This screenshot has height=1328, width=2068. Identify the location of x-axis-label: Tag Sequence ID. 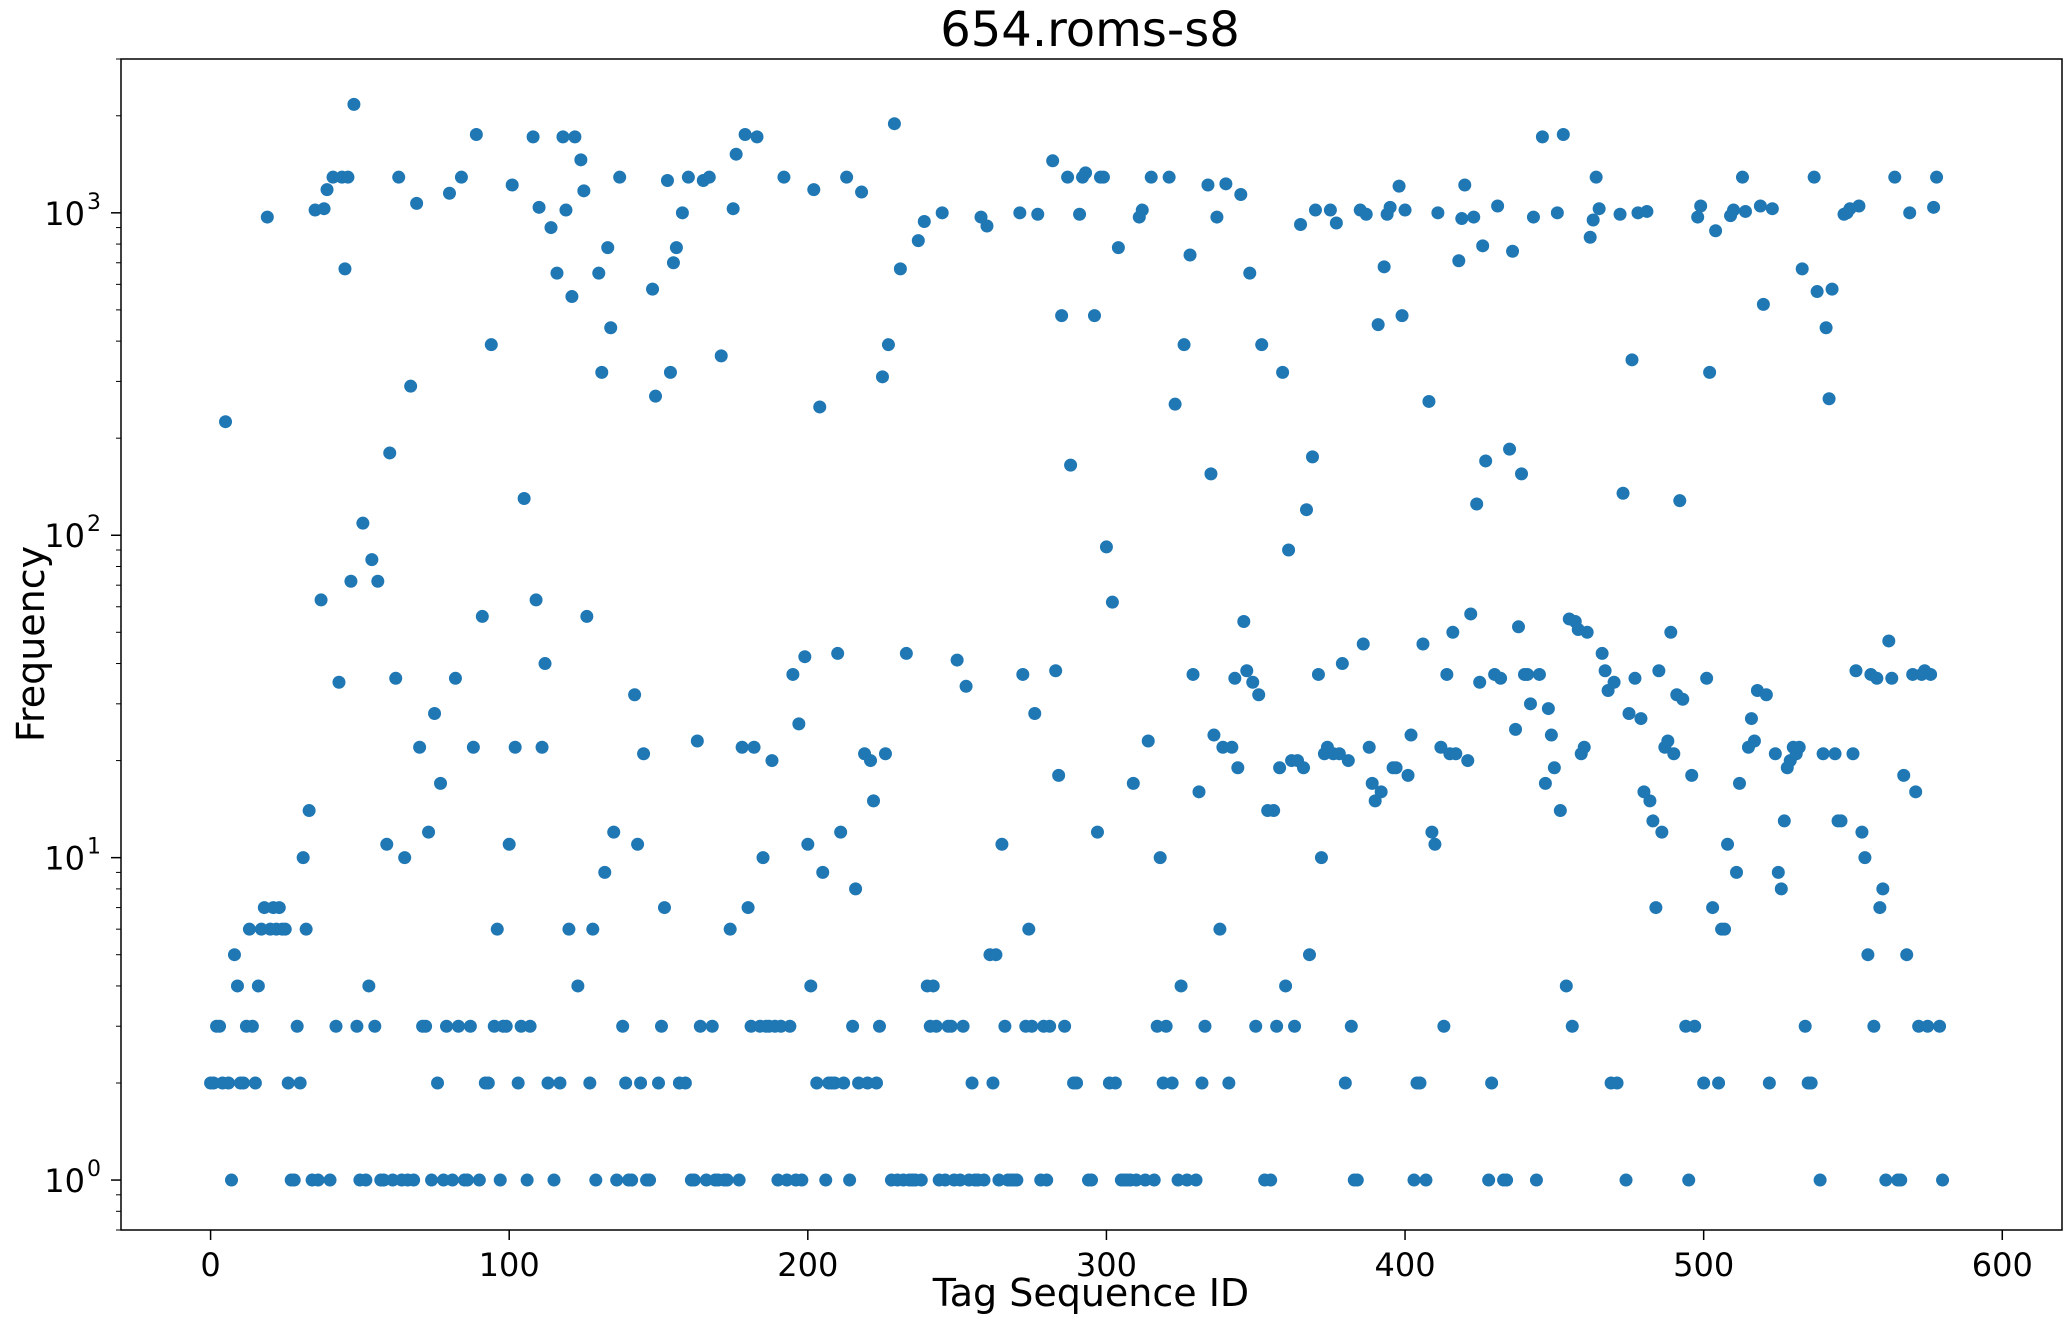
(1090, 1293).